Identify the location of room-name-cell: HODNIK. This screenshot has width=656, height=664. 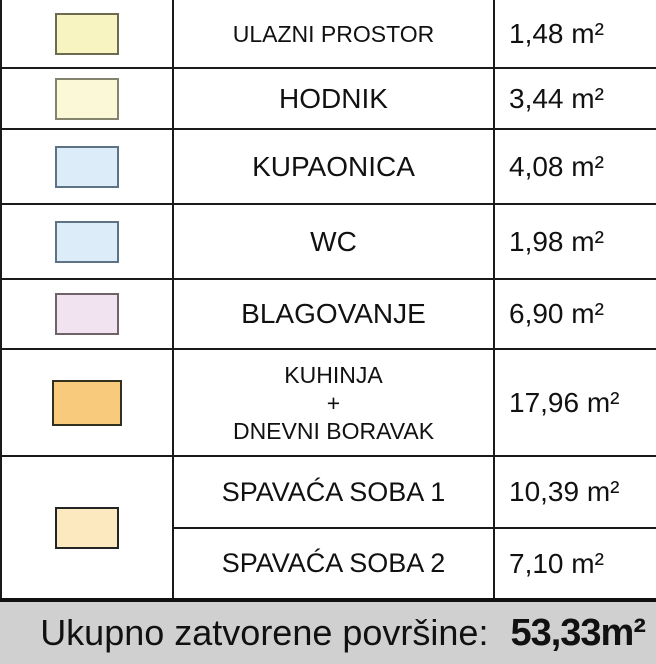
(332, 97).